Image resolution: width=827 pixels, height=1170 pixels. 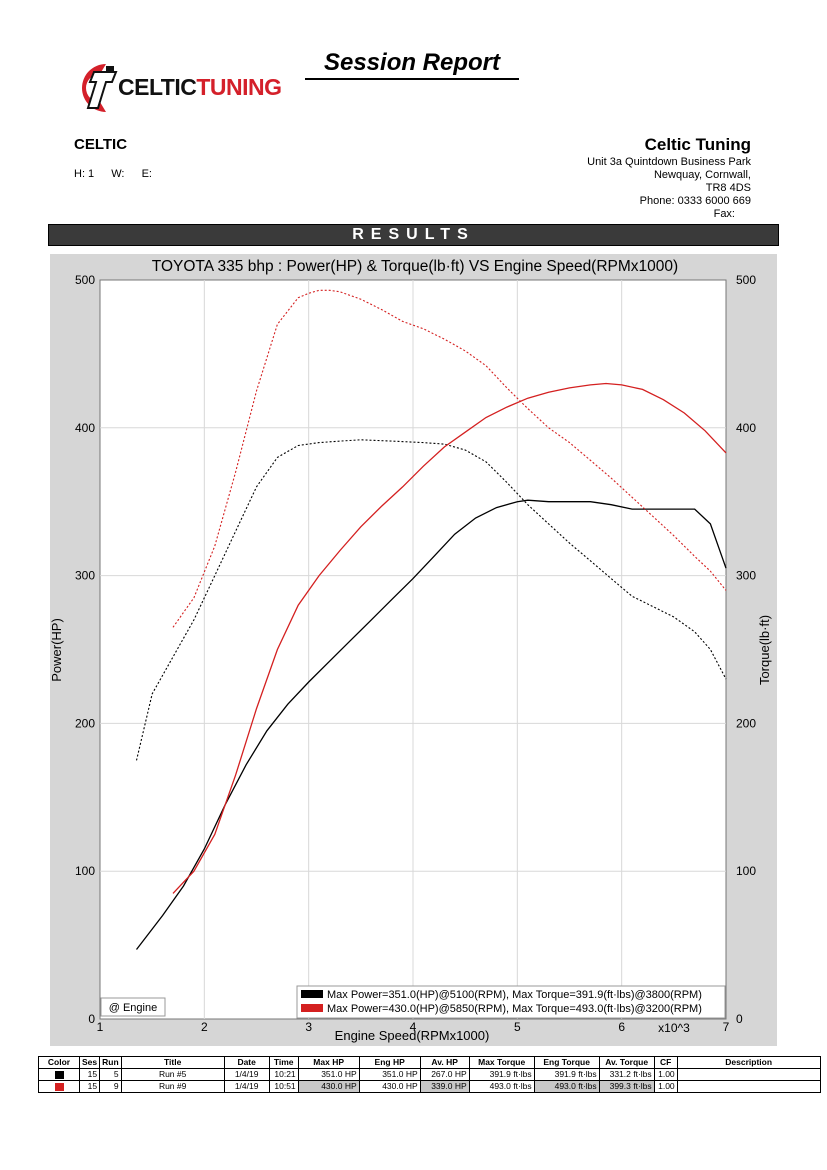 I want to click on x-tick-label-7: 7, so click(x=726, y=1027).